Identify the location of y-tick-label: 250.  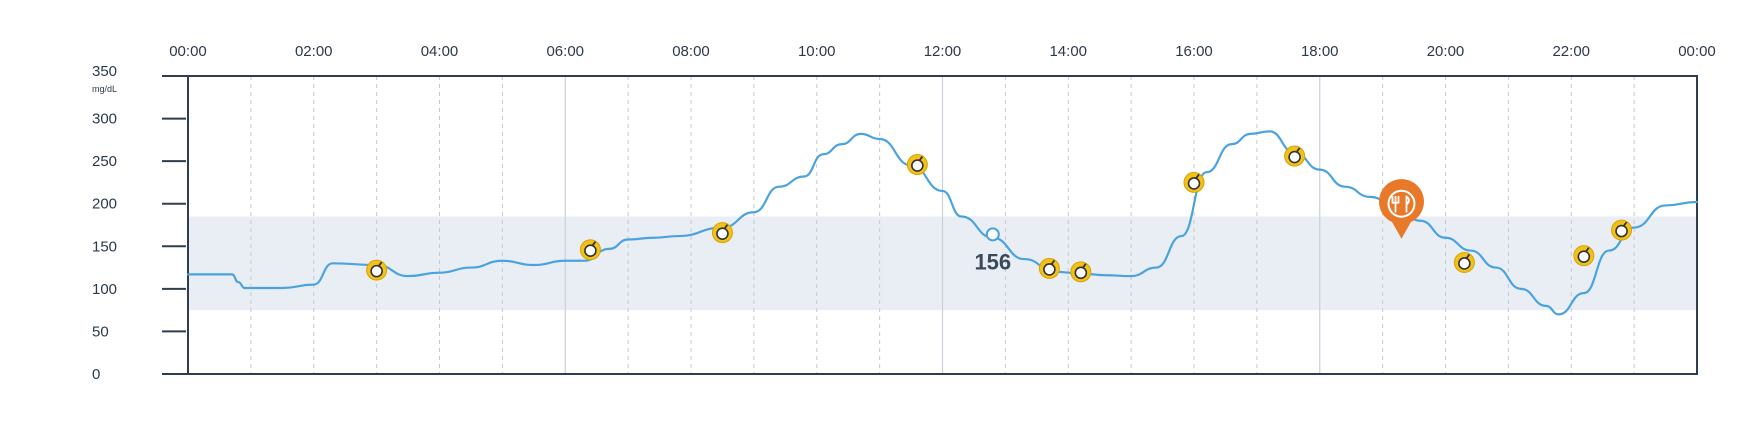
(104, 161).